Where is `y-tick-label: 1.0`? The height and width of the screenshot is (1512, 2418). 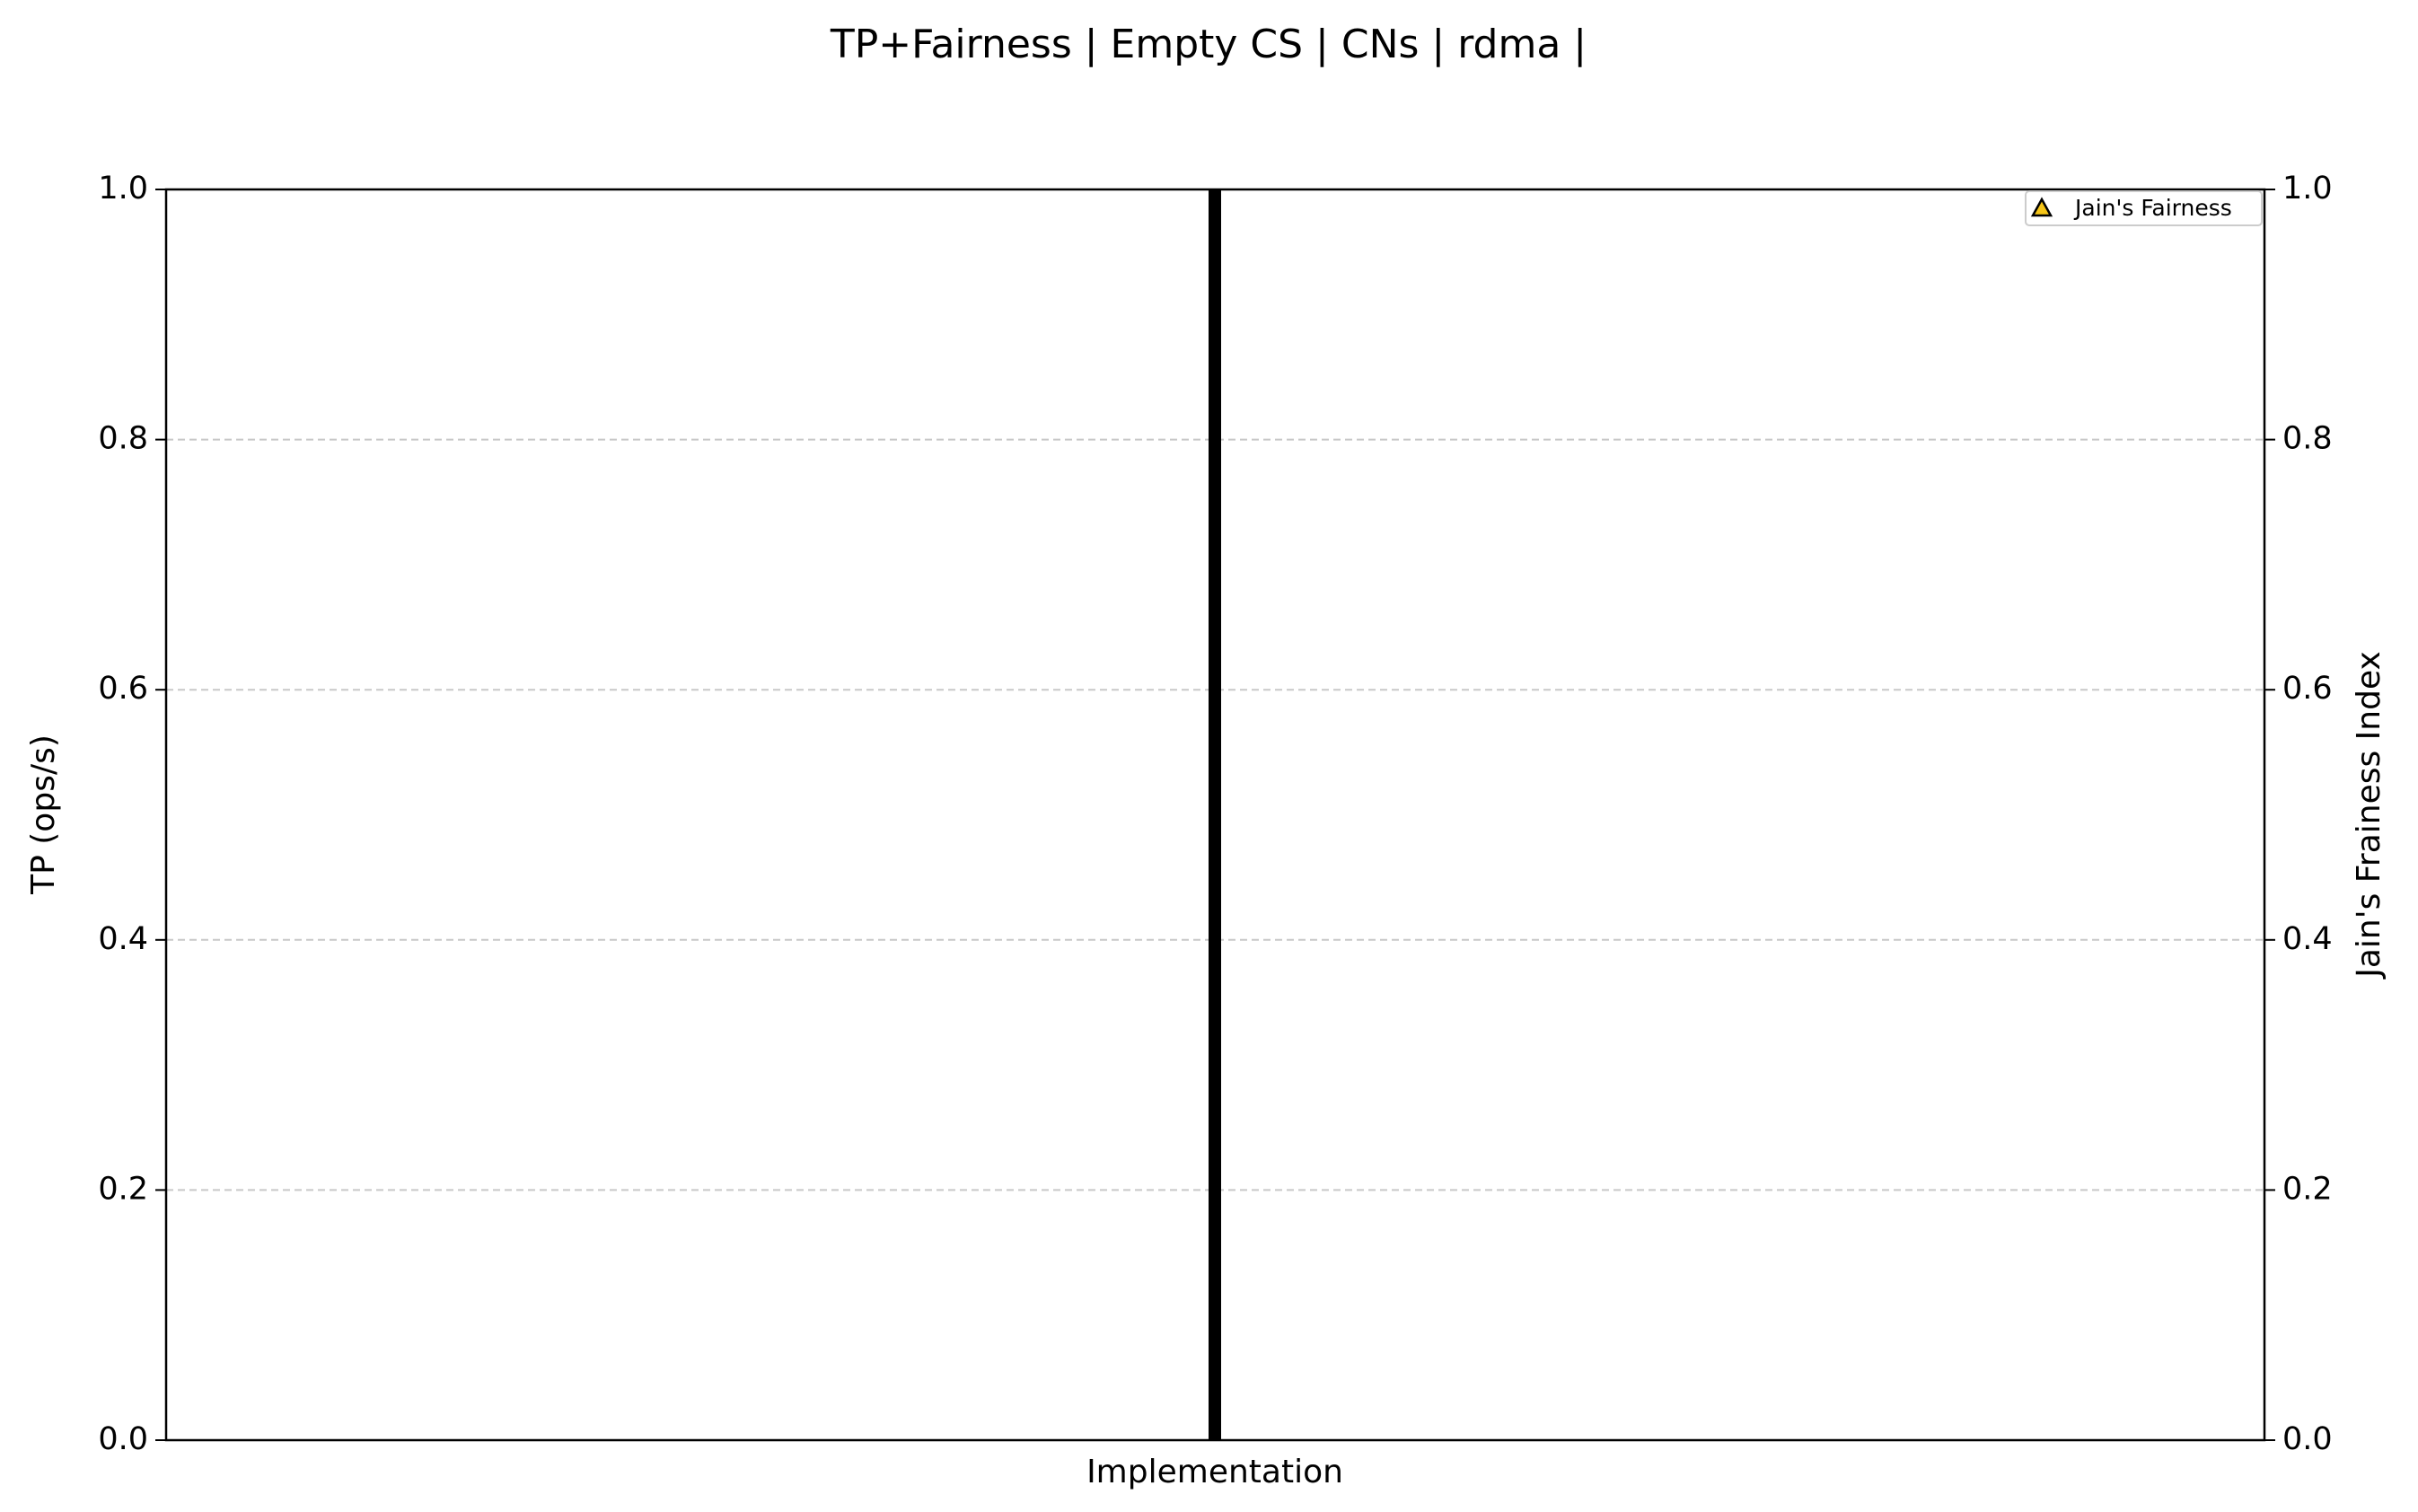 y-tick-label: 1.0 is located at coordinates (123, 189).